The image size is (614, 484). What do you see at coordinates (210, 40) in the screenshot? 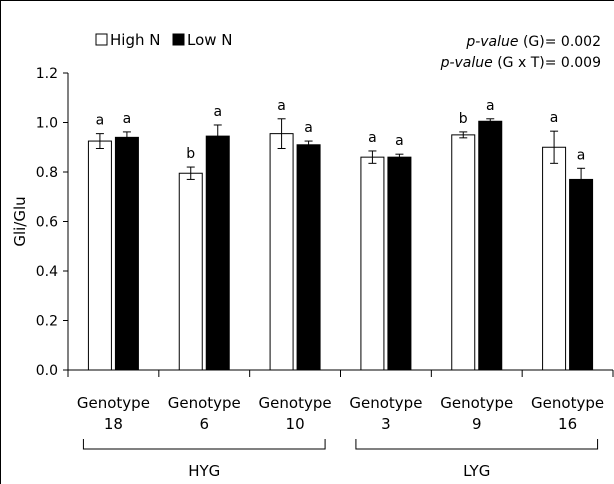
I see `legend-label-low-n: Low N` at bounding box center [210, 40].